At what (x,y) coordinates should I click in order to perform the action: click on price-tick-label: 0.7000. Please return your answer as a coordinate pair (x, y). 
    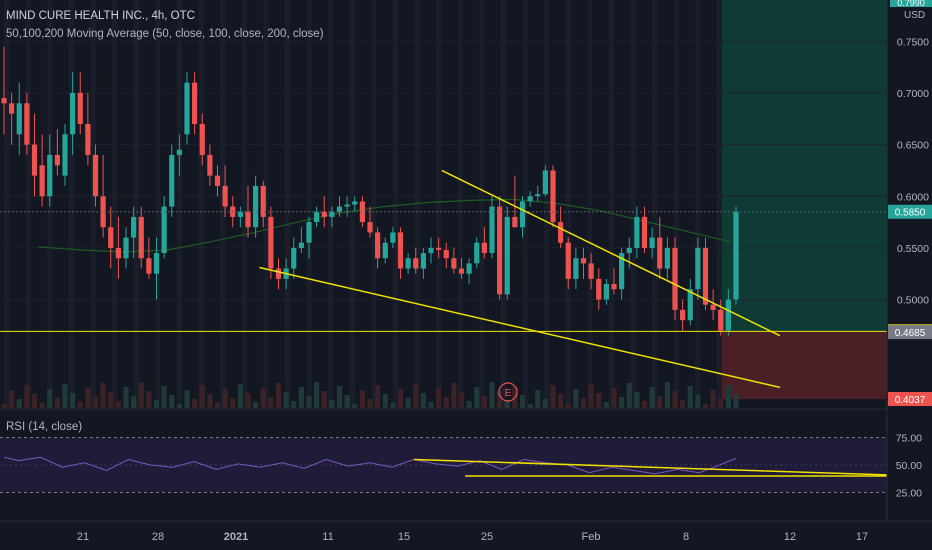
    Looking at the image, I should click on (913, 94).